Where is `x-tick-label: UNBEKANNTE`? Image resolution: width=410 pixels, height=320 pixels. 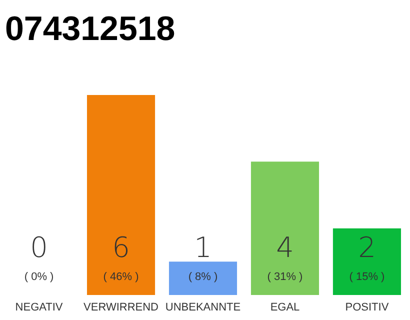
x-tick-label: UNBEKANNTE is located at coordinates (203, 308).